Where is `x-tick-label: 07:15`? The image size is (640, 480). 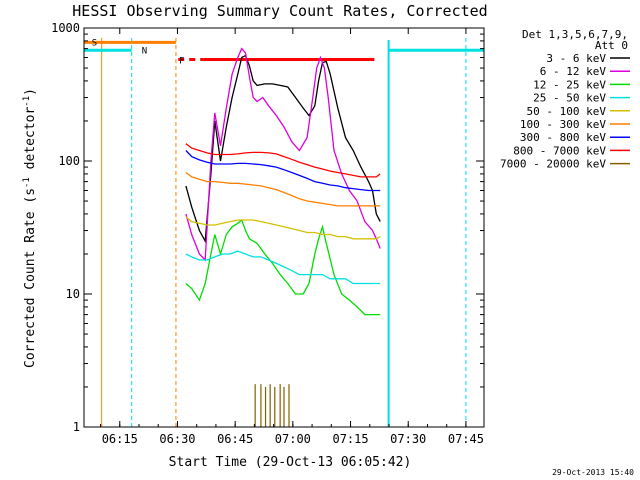
x-tick-label: 07:15 is located at coordinates (350, 439).